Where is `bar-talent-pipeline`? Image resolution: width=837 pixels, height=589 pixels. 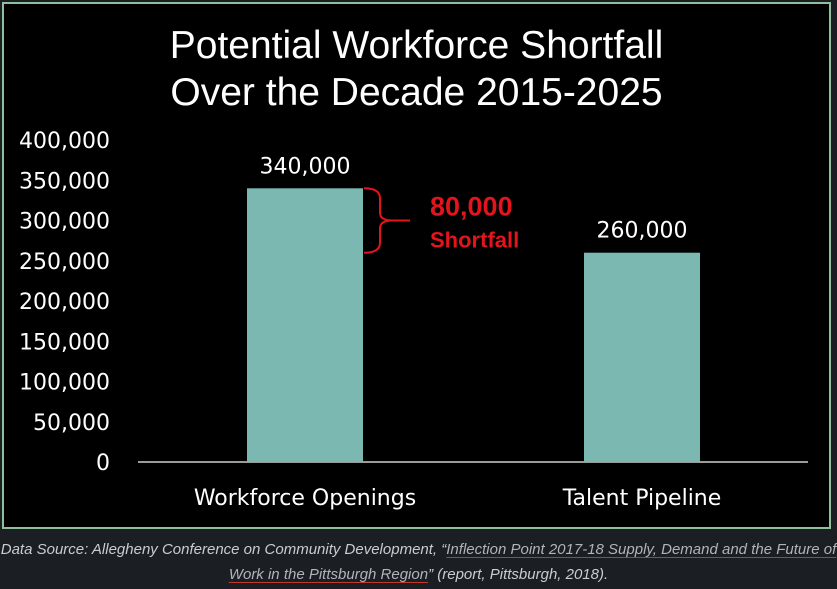 bar-talent-pipeline is located at coordinates (642, 357).